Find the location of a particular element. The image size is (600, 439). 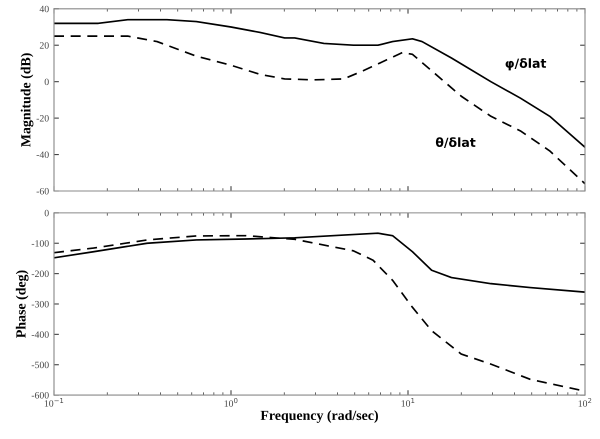

text: θ/δlat is located at coordinates (456, 142).